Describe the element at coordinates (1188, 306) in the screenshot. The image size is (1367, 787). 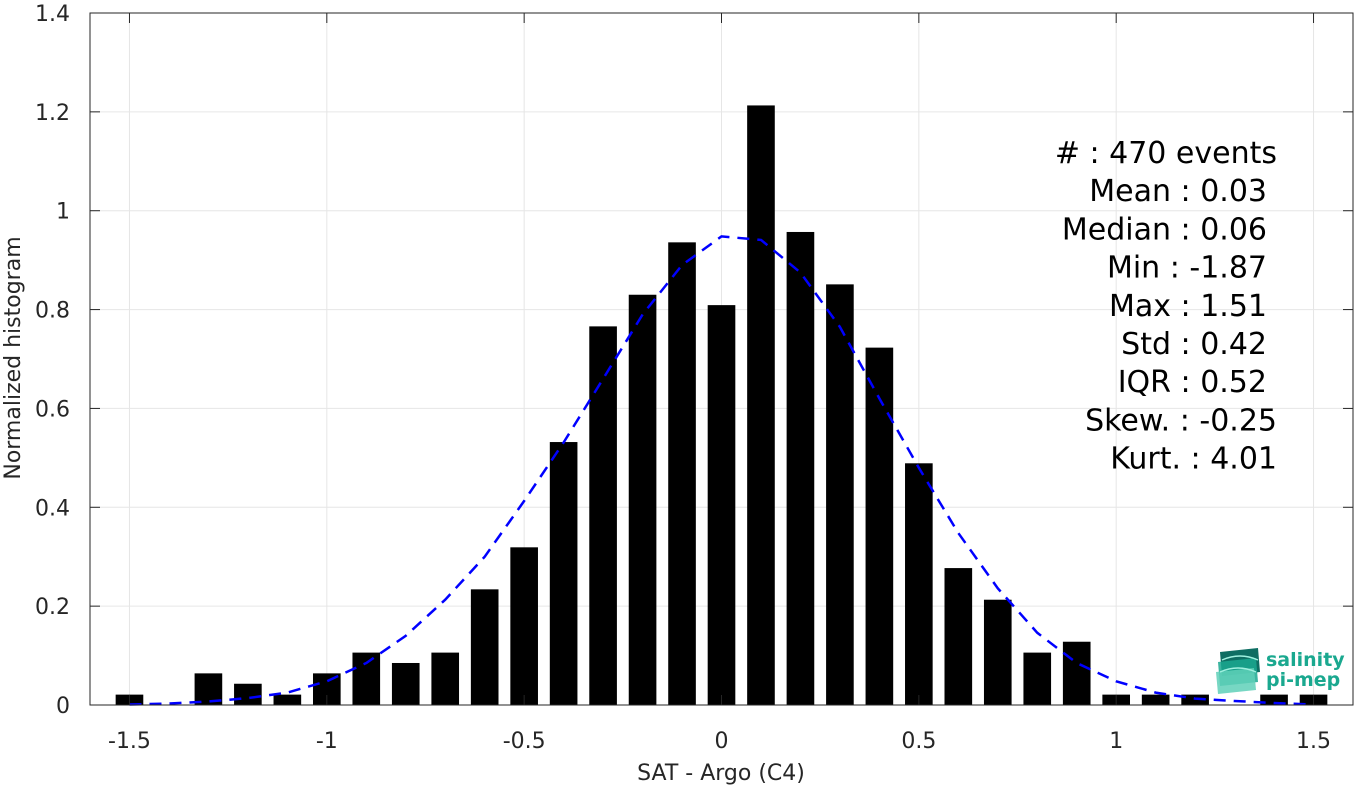
I see `stat-line: Max : 1.51` at that location.